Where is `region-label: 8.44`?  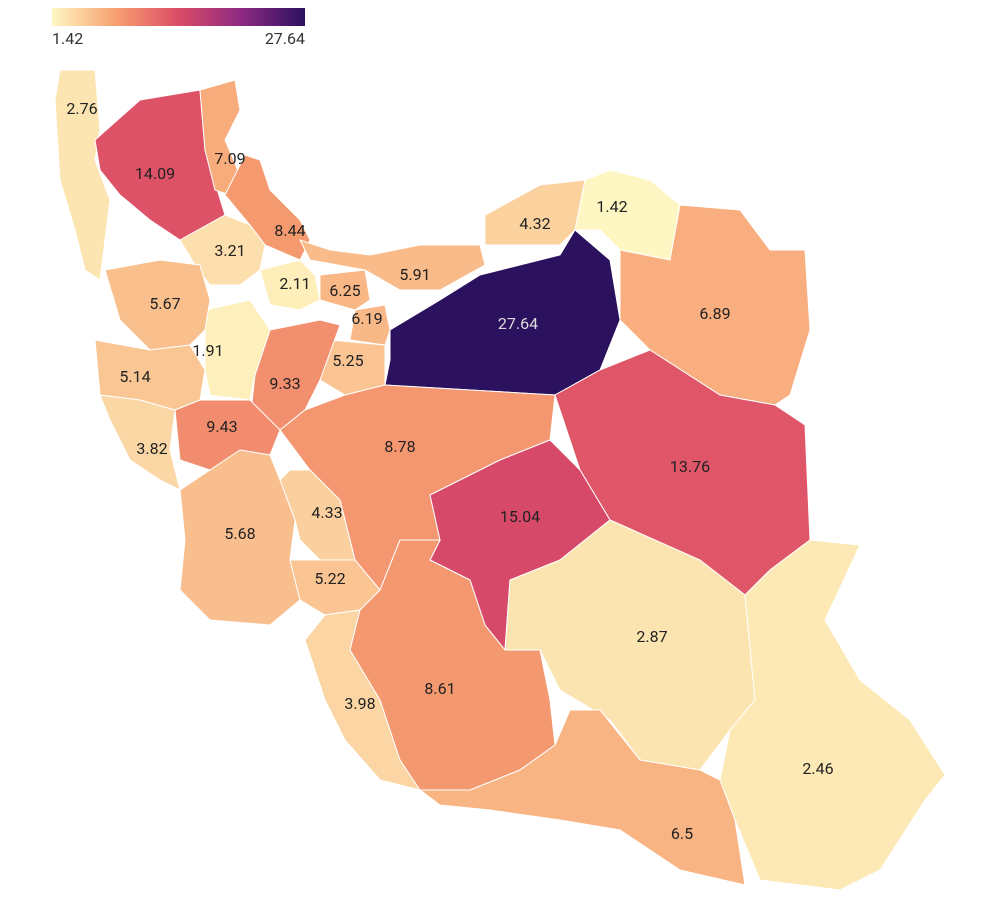 region-label: 8.44 is located at coordinates (289, 230).